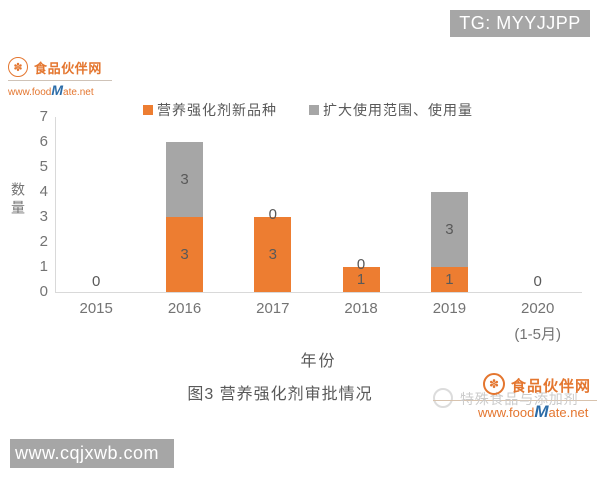 Image resolution: width=600 pixels, height=480 pixels. Describe the element at coordinates (520, 23) in the screenshot. I see `tg-watermark-badge: TG: MYYJJPP` at that location.